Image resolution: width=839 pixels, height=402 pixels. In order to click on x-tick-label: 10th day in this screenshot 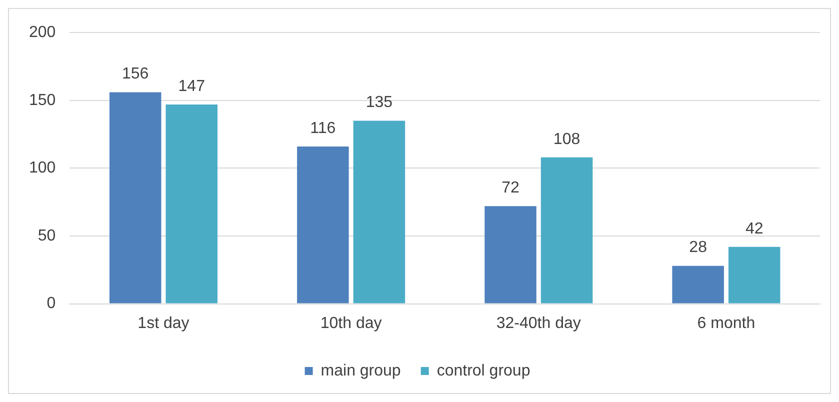, I will do `click(351, 323)`.